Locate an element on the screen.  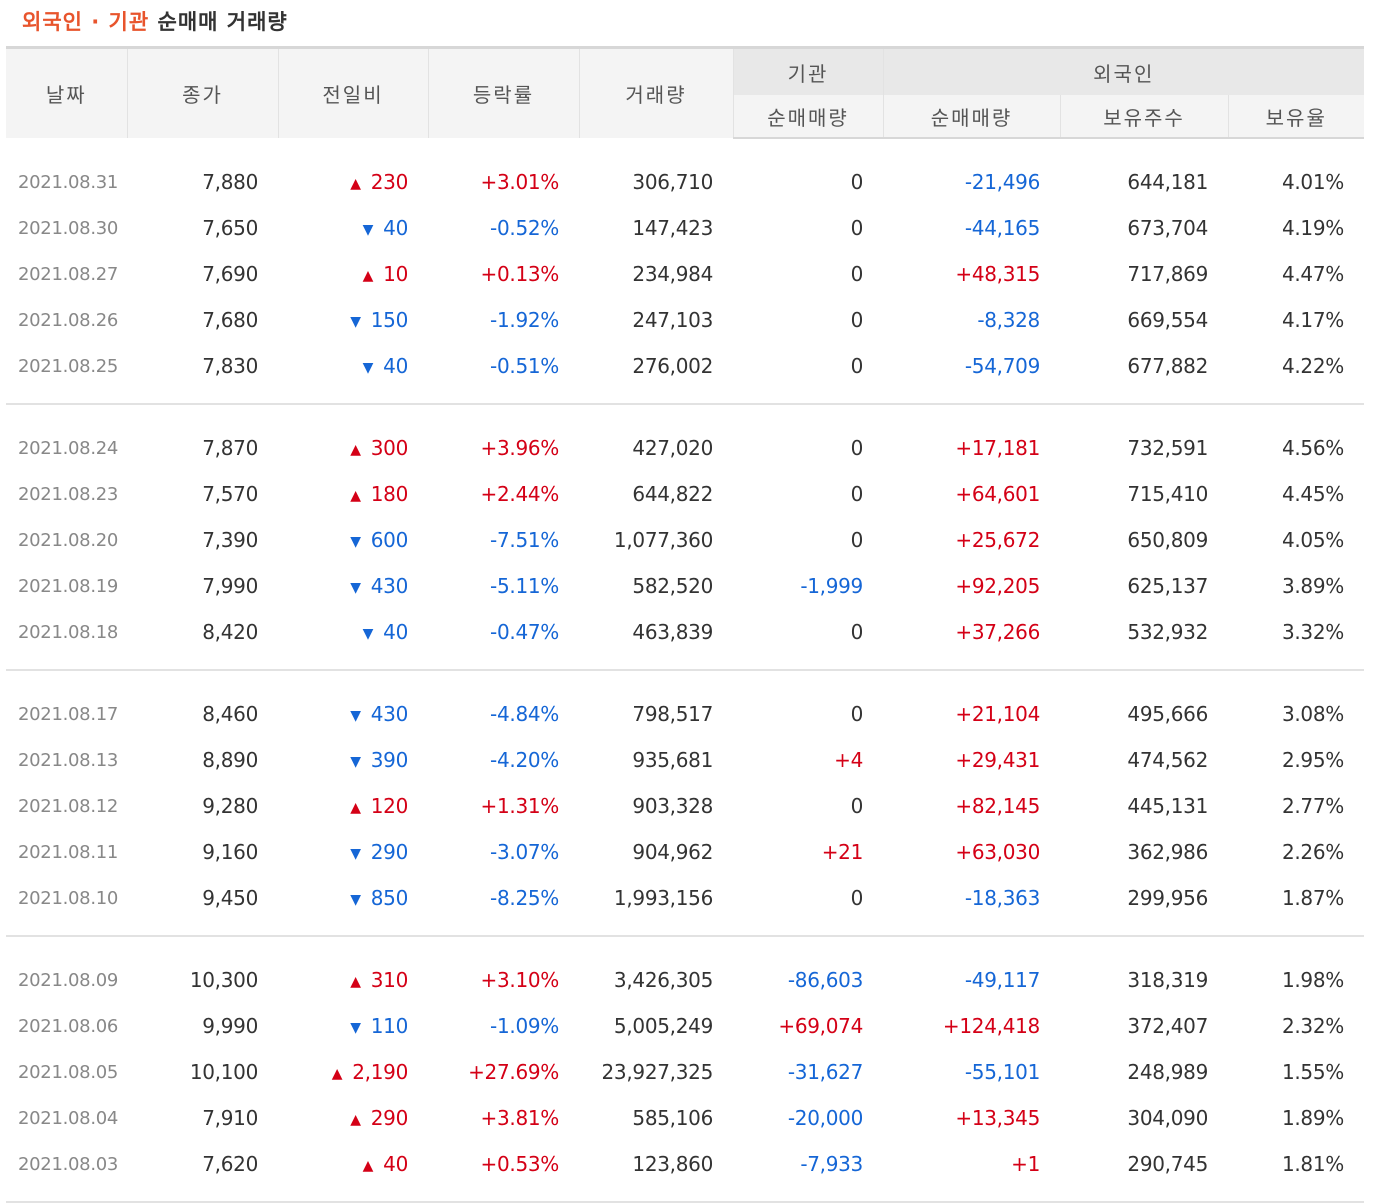
change-value: 850 is located at coordinates (389, 898).